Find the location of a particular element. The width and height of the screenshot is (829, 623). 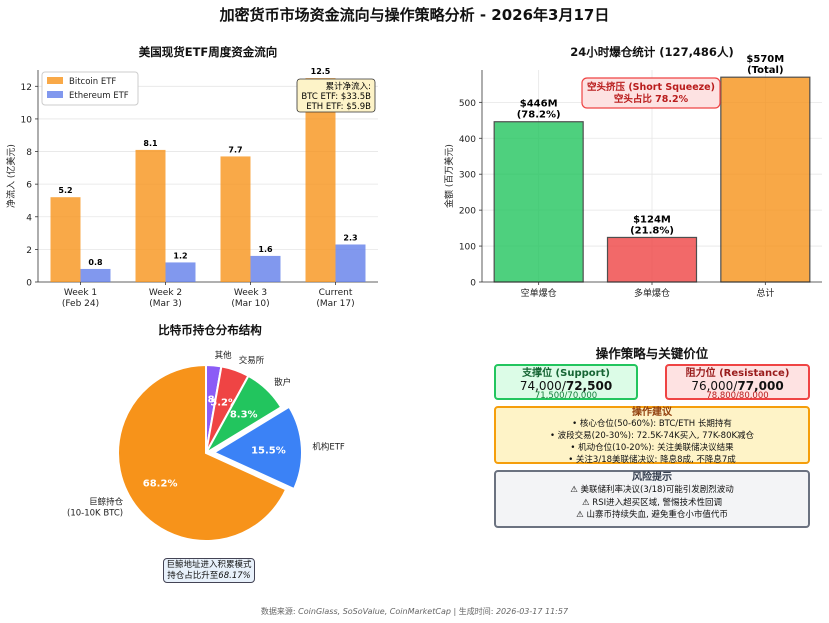

pie-annotation-line2: 持仓占比升至68.17% is located at coordinates (209, 576).